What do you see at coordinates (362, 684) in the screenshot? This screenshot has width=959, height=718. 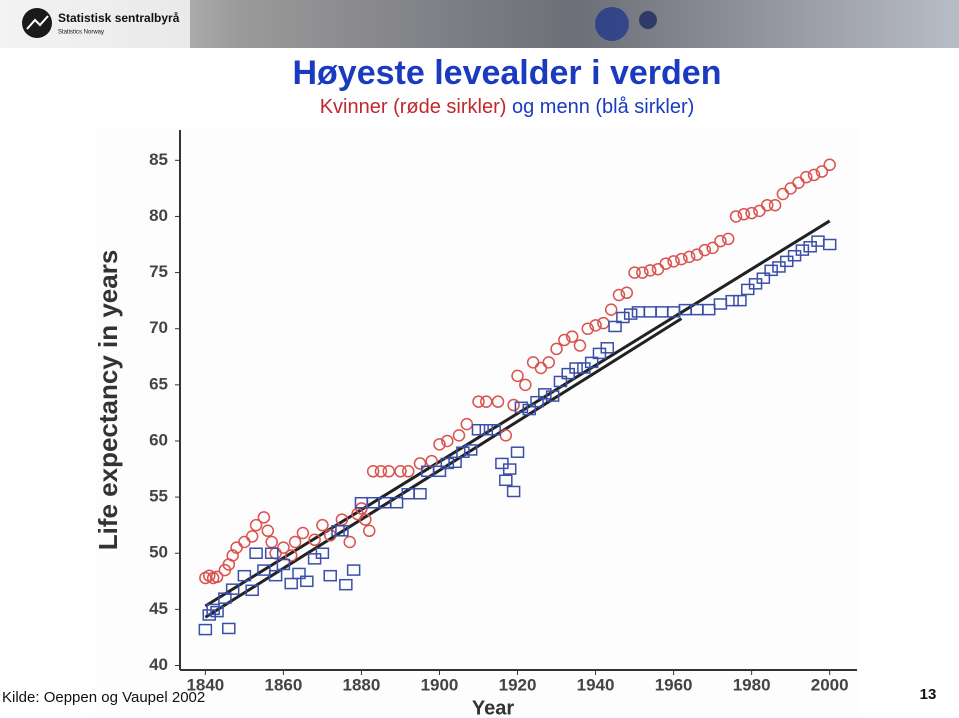 I see `x-tick-label: 1880` at bounding box center [362, 684].